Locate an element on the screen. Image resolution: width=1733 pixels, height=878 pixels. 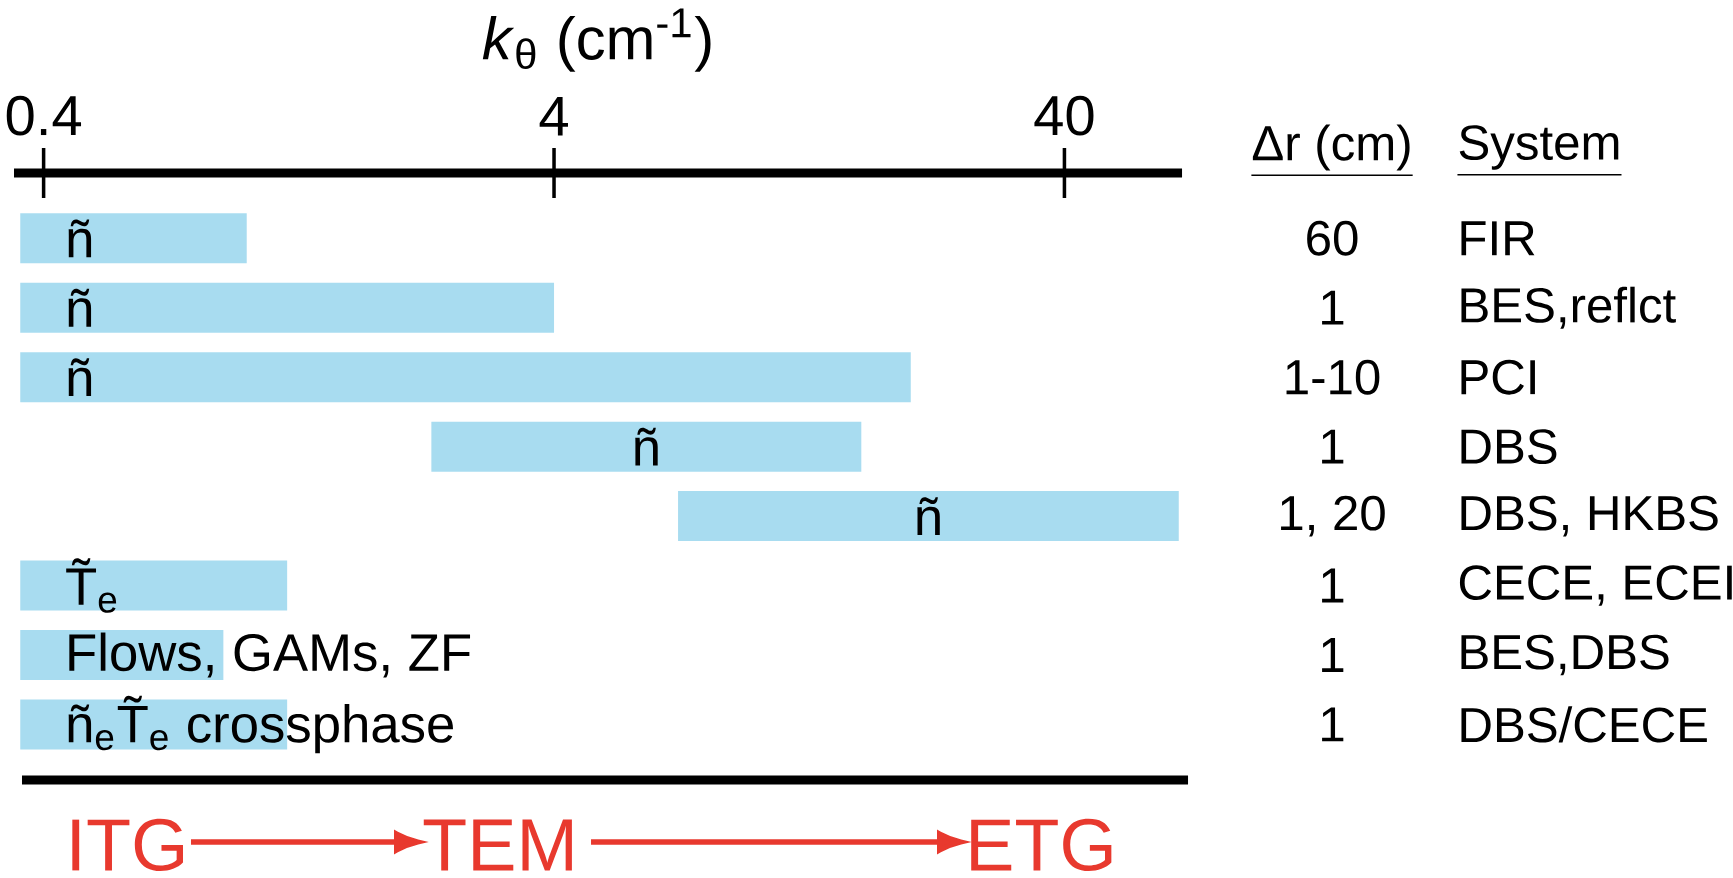
text: TEM is located at coordinates (497, 845).